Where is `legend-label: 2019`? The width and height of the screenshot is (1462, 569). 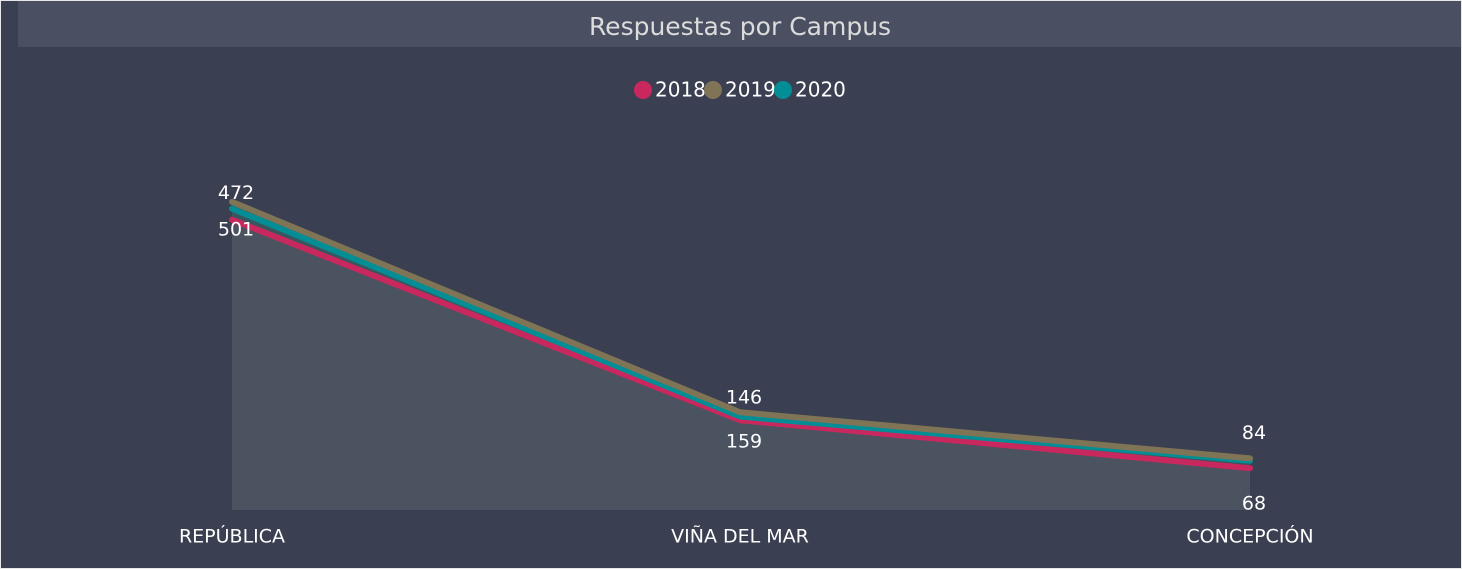 legend-label: 2019 is located at coordinates (750, 90).